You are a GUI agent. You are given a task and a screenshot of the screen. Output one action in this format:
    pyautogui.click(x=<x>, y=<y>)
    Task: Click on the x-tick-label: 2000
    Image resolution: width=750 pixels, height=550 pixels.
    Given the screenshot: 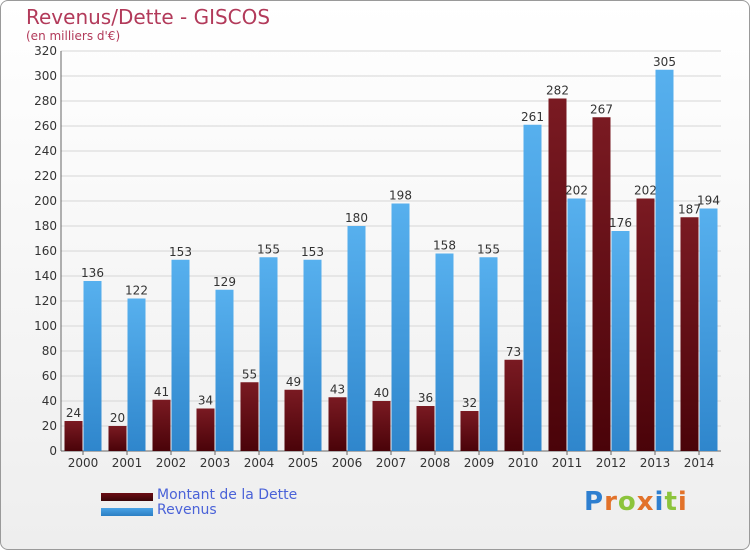 What is the action you would take?
    pyautogui.click(x=83, y=463)
    